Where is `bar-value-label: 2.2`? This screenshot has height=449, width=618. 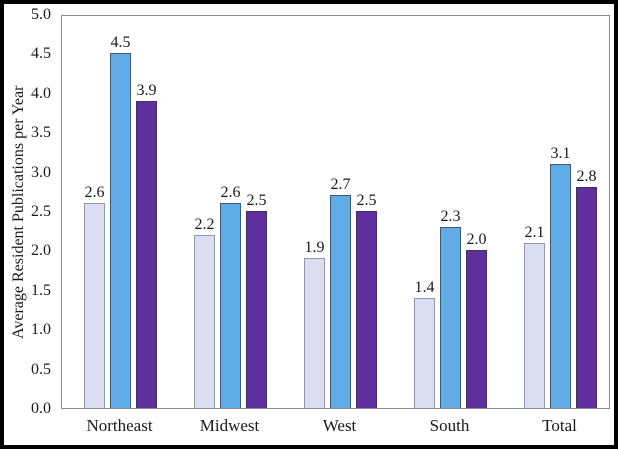
bar-value-label: 2.2 is located at coordinates (204, 224).